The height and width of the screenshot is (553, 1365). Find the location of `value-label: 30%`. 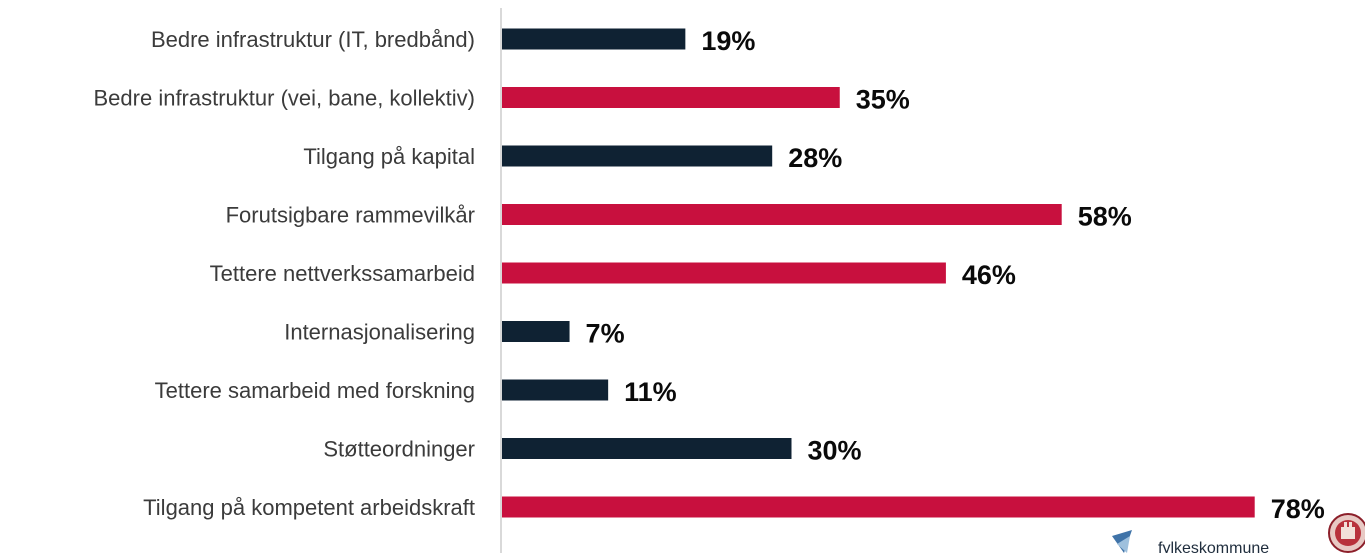

value-label: 30% is located at coordinates (835, 451).